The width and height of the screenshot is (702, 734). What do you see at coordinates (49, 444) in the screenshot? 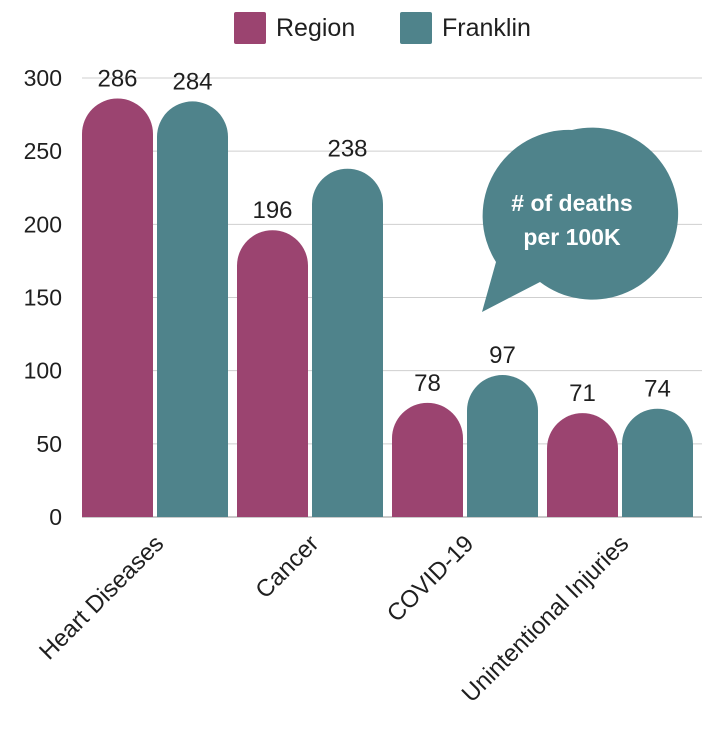
I see `y-tick-label: 50` at bounding box center [49, 444].